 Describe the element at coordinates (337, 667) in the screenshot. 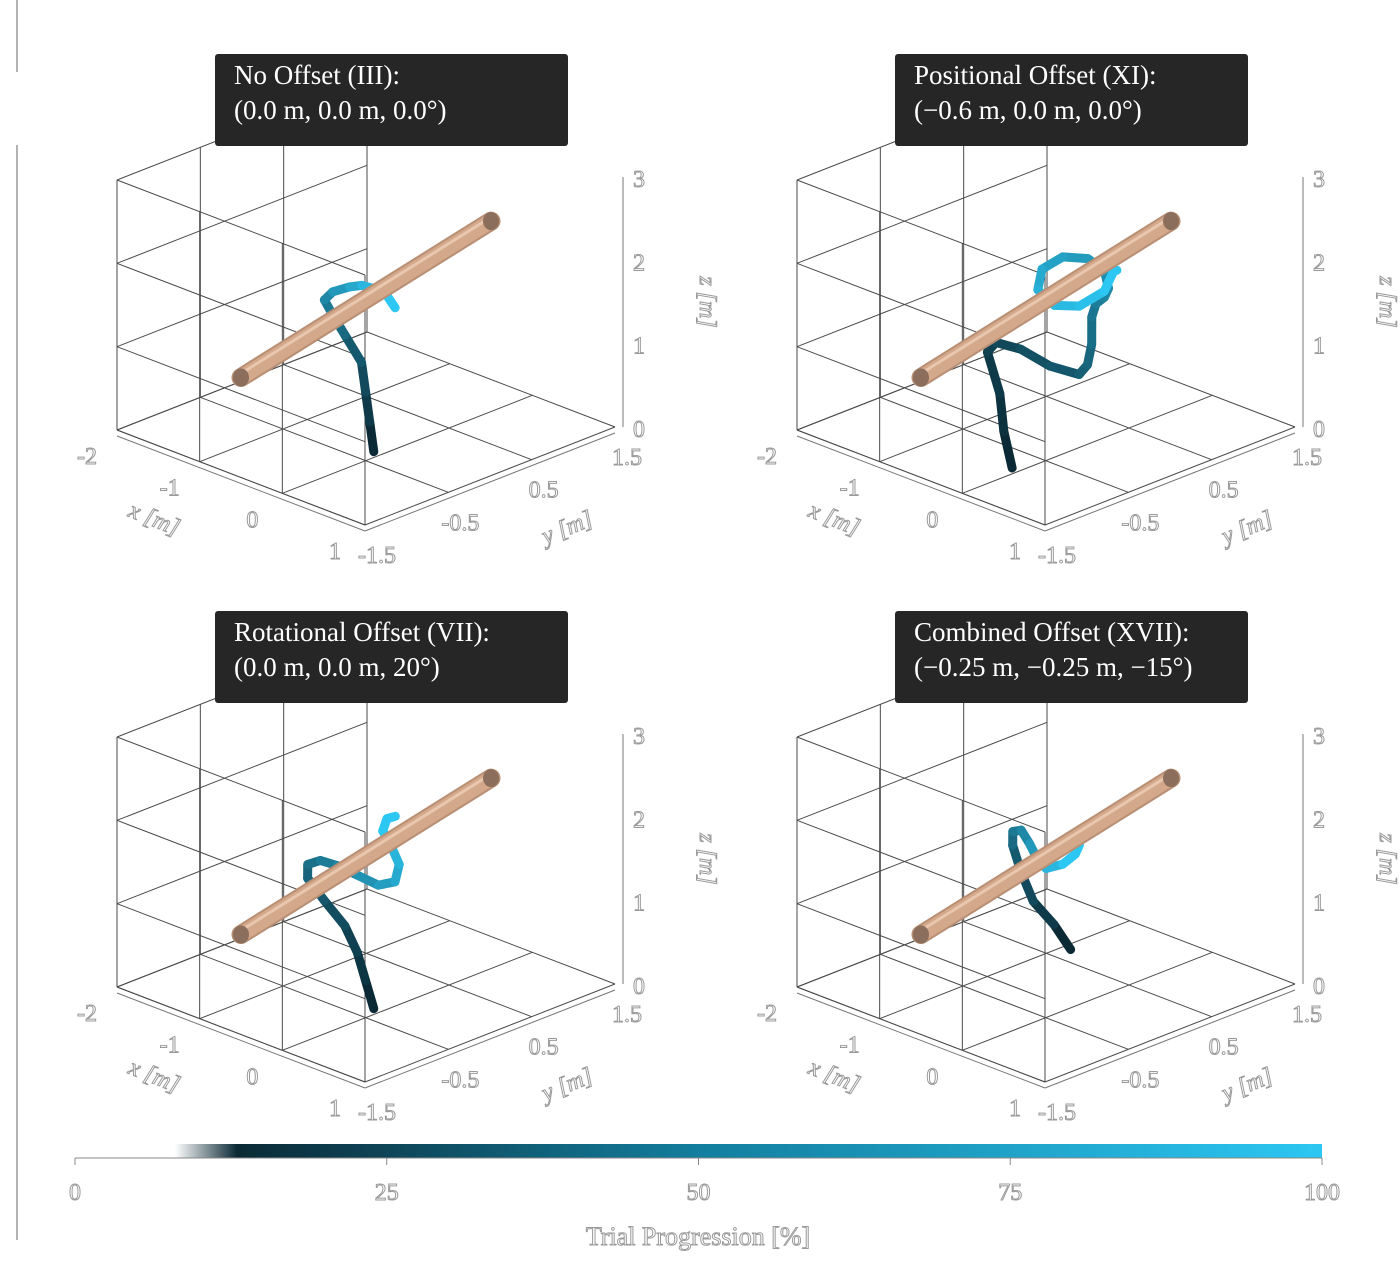

I see `title-line-2: (0.0 m, 0.0 m, 20°)` at that location.